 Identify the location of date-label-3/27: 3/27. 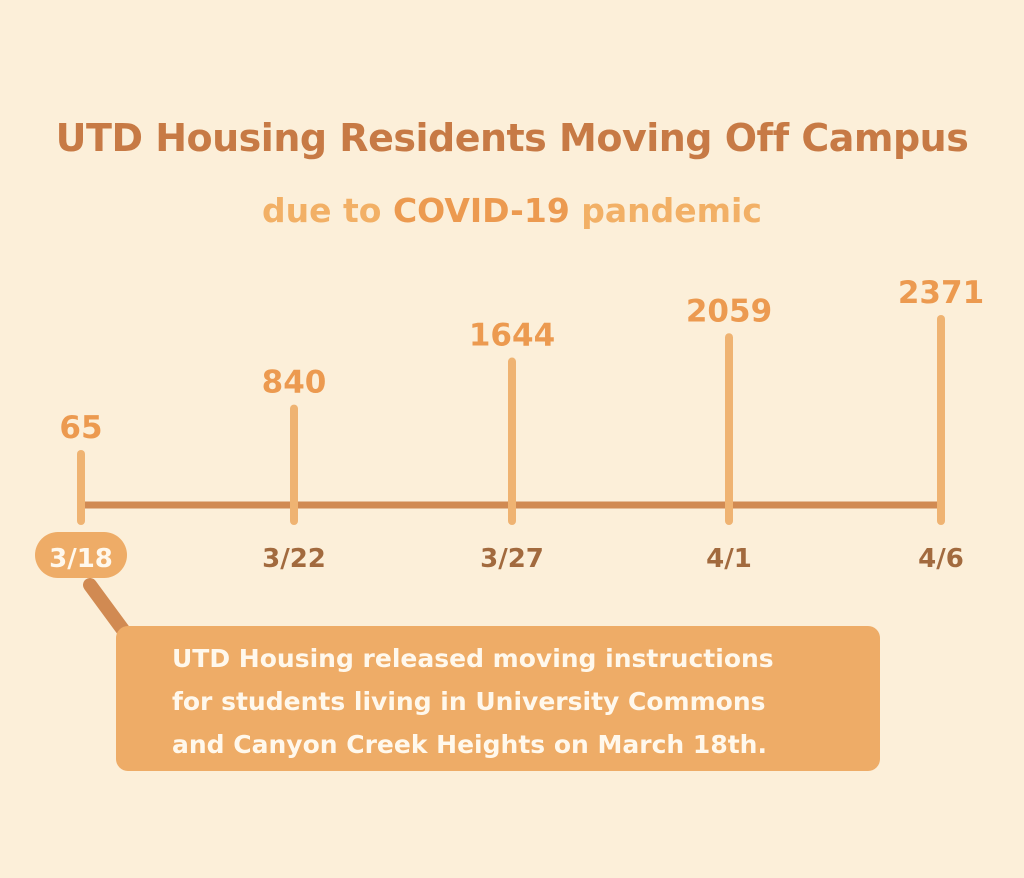
(512, 559).